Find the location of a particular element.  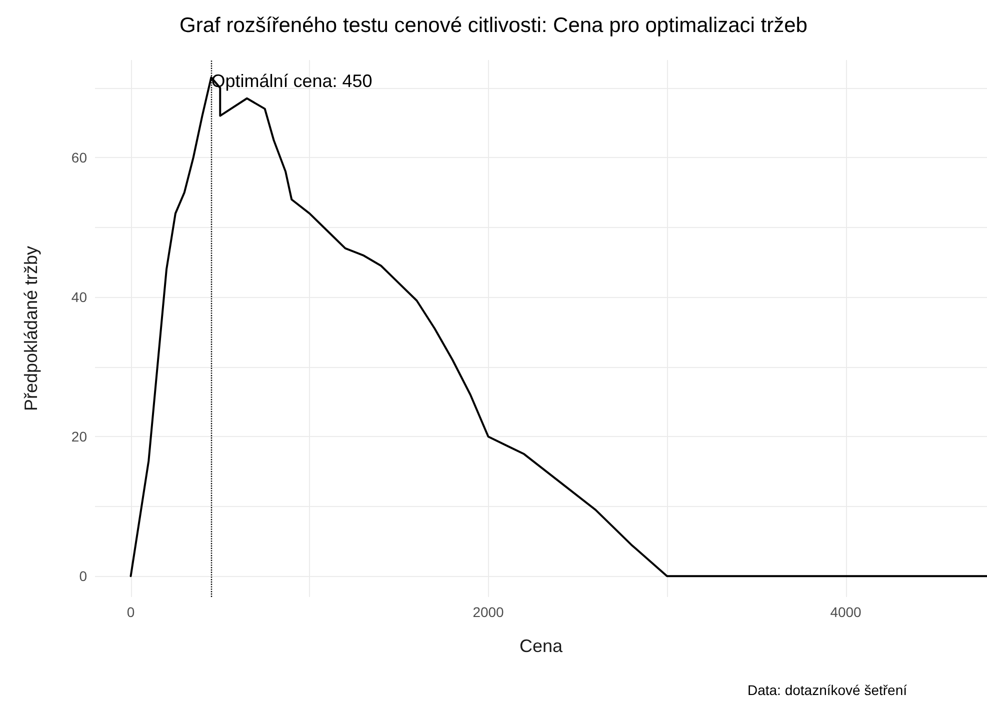

x-tick-label: 4000 is located at coordinates (846, 612).